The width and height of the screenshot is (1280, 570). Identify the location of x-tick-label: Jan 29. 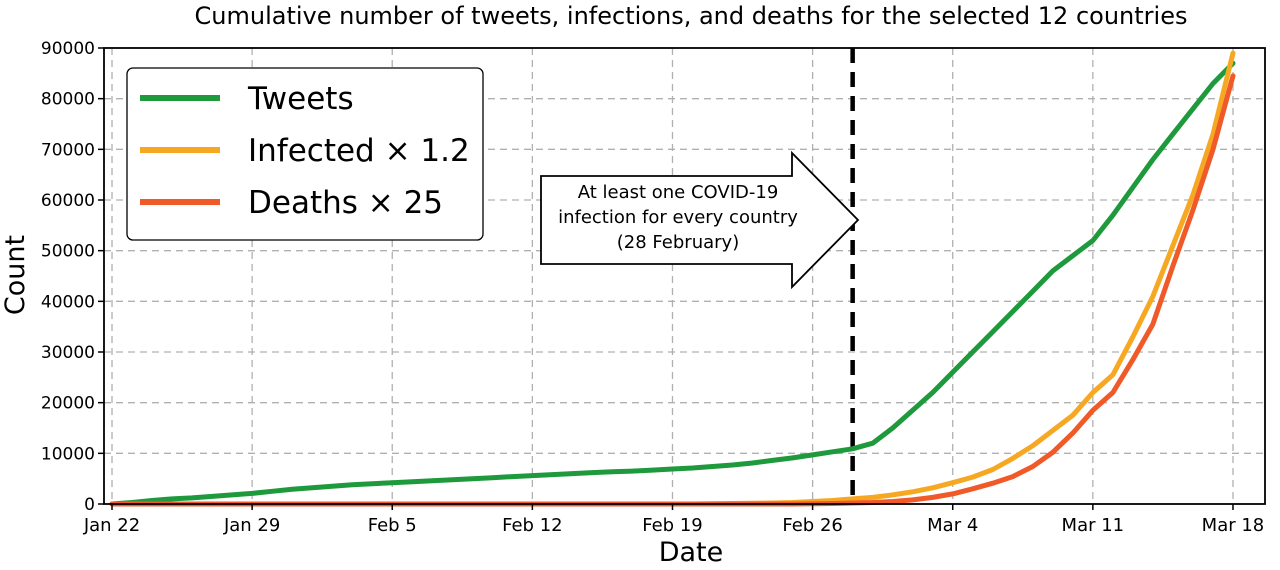
(251, 525).